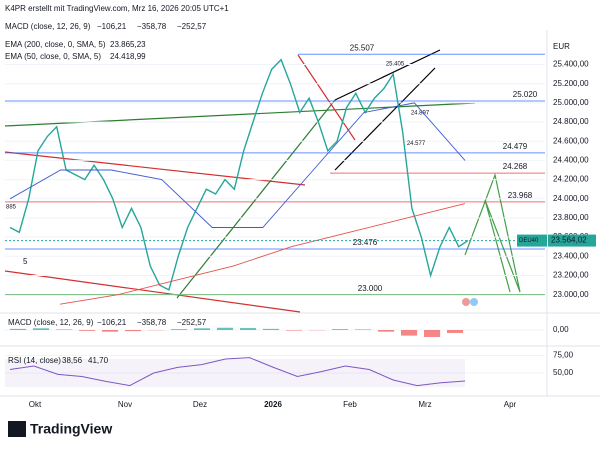 The width and height of the screenshot is (600, 449). What do you see at coordinates (55, 44) in the screenshot?
I see `legend-name: EMA (200, close, 0, SMA, 5)` at bounding box center [55, 44].